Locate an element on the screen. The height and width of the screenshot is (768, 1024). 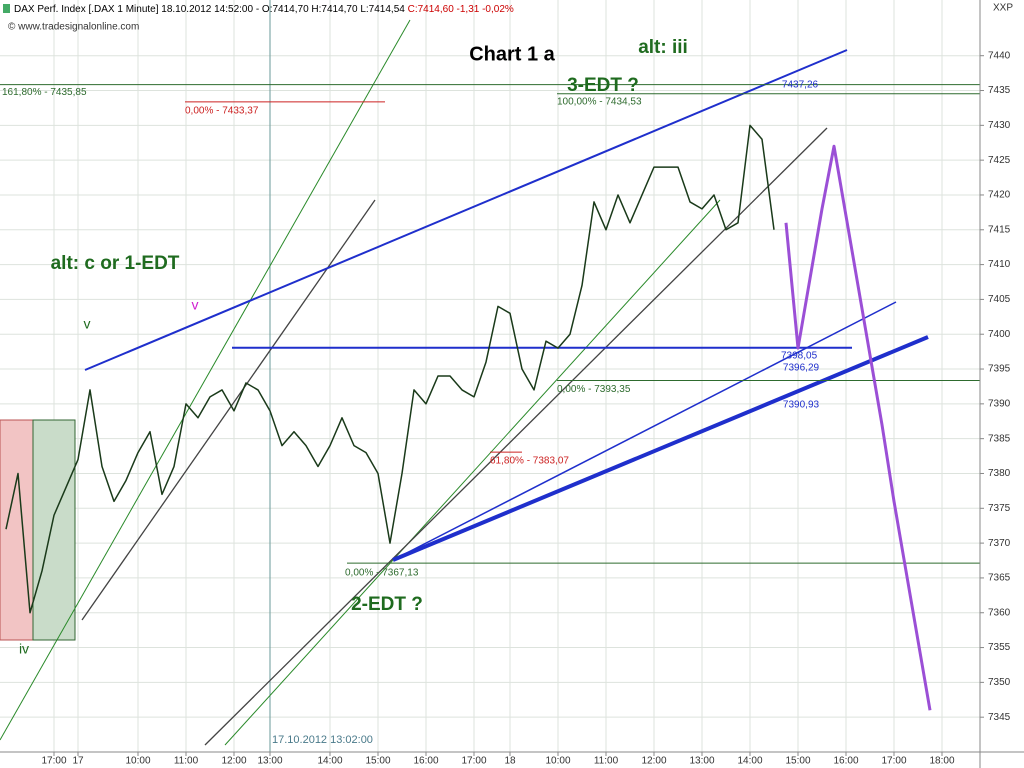
symbol: XXP is located at coordinates (1003, 8).